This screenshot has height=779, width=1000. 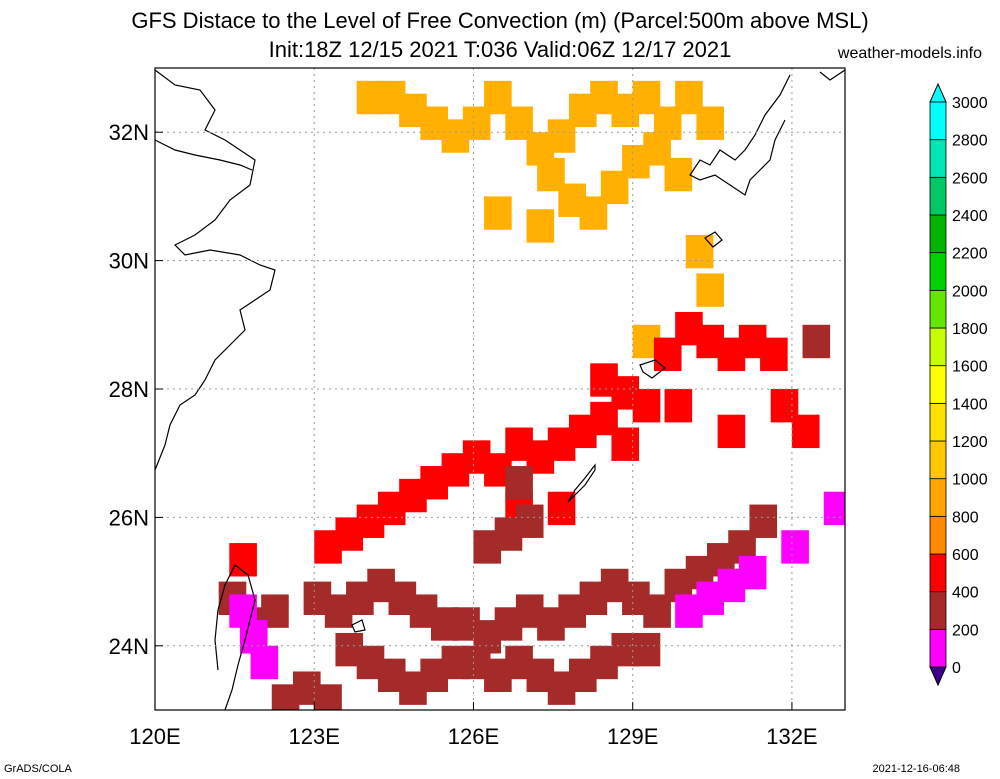 What do you see at coordinates (204, 155) in the screenshot?
I see `china-coastline-north` at bounding box center [204, 155].